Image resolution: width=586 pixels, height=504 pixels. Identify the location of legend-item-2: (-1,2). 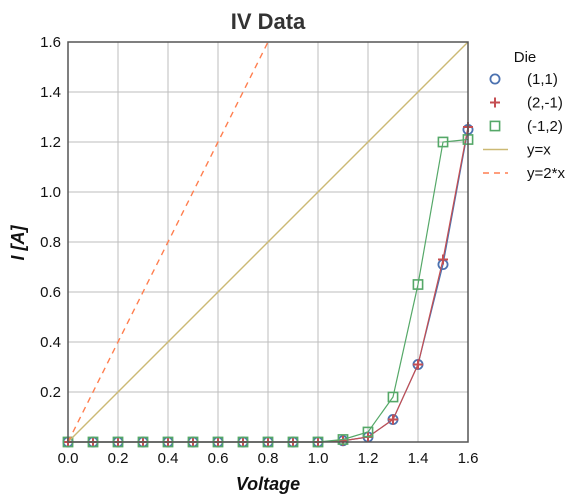
(526, 126).